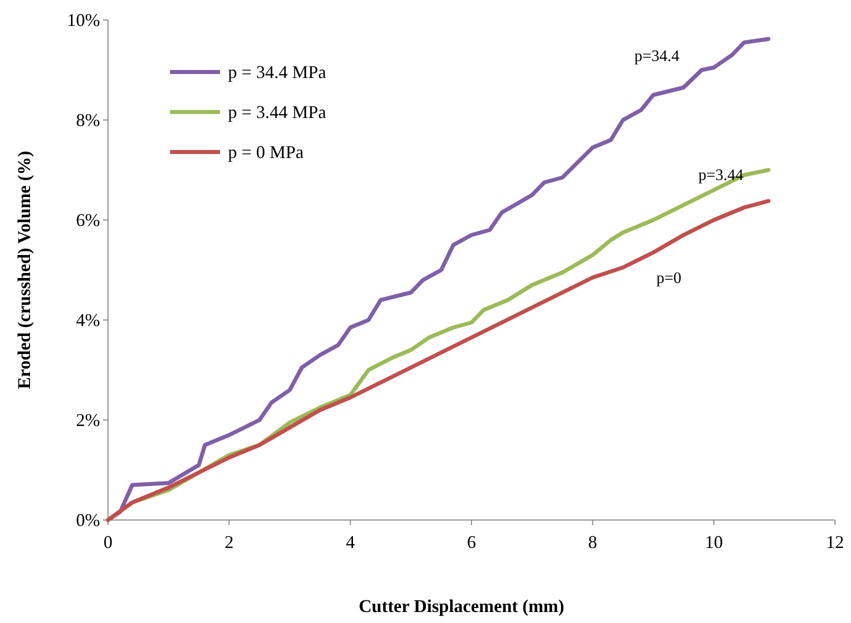 This screenshot has height=623, width=851. What do you see at coordinates (713, 542) in the screenshot?
I see `x-tick-label: 10` at bounding box center [713, 542].